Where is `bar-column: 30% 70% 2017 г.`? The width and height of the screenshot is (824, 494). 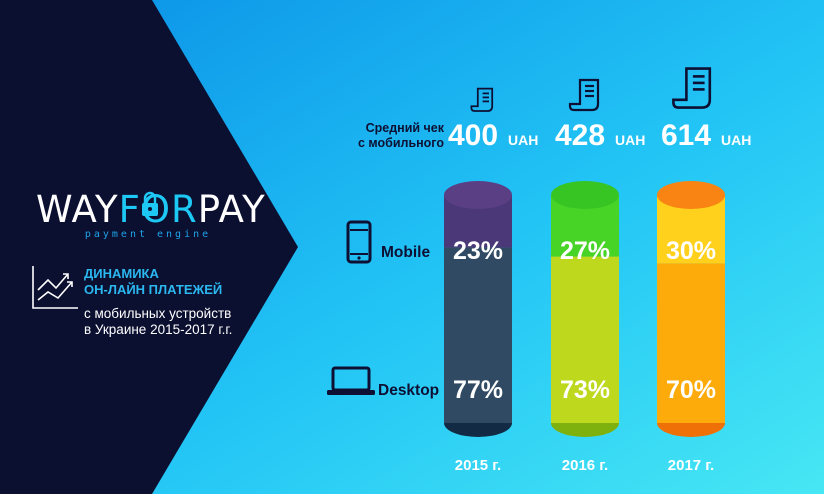
bar-column: 30% 70% 2017 г. is located at coordinates (691, 327).